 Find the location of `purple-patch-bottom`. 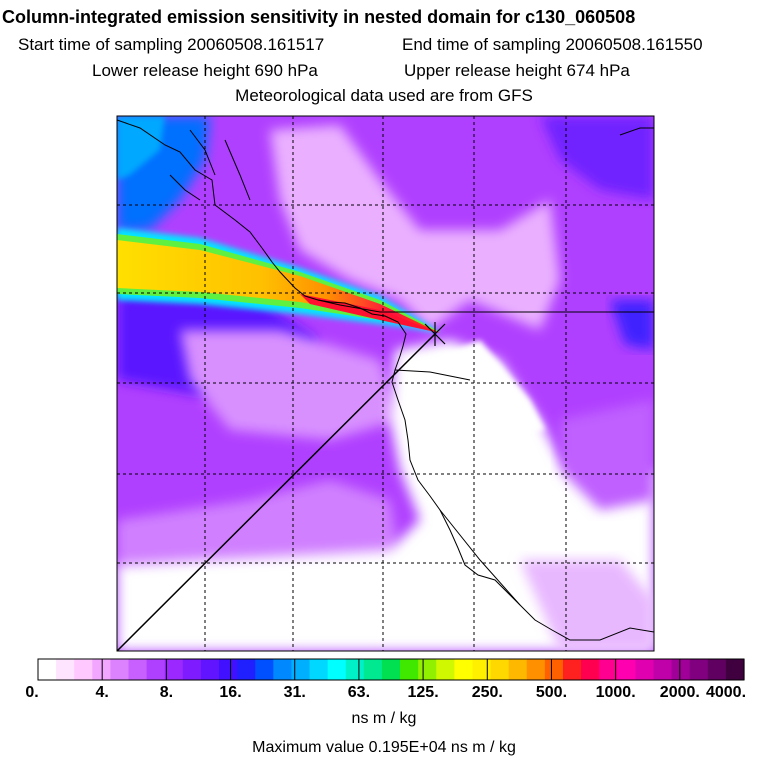

purple-patch-bottom is located at coordinates (587, 605).